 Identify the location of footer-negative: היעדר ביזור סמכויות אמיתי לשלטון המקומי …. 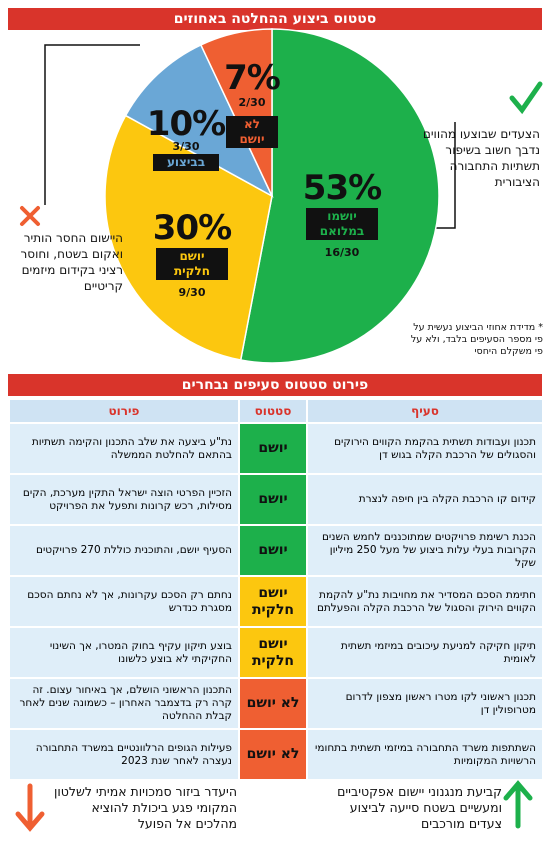
(145, 807).